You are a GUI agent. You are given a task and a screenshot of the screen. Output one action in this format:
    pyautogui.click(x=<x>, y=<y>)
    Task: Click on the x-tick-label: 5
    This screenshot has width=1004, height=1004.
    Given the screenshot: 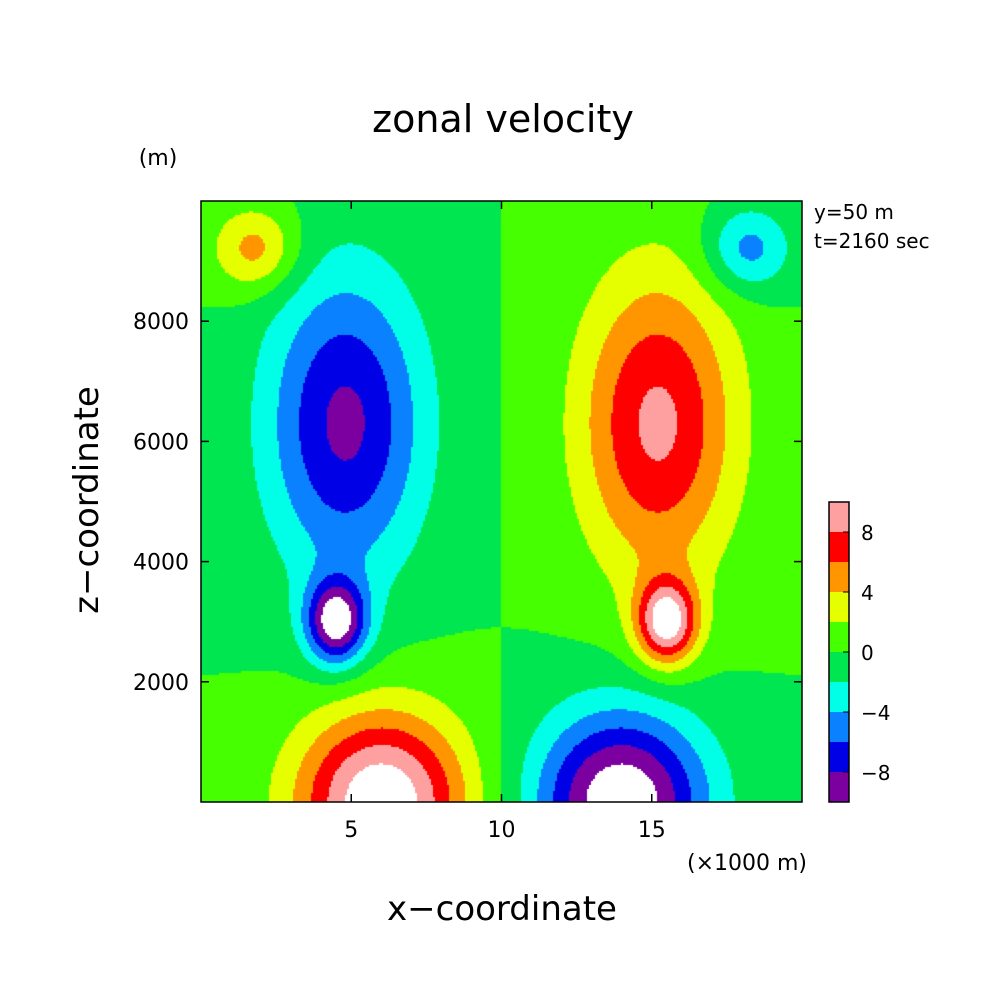 What is the action you would take?
    pyautogui.click(x=351, y=830)
    